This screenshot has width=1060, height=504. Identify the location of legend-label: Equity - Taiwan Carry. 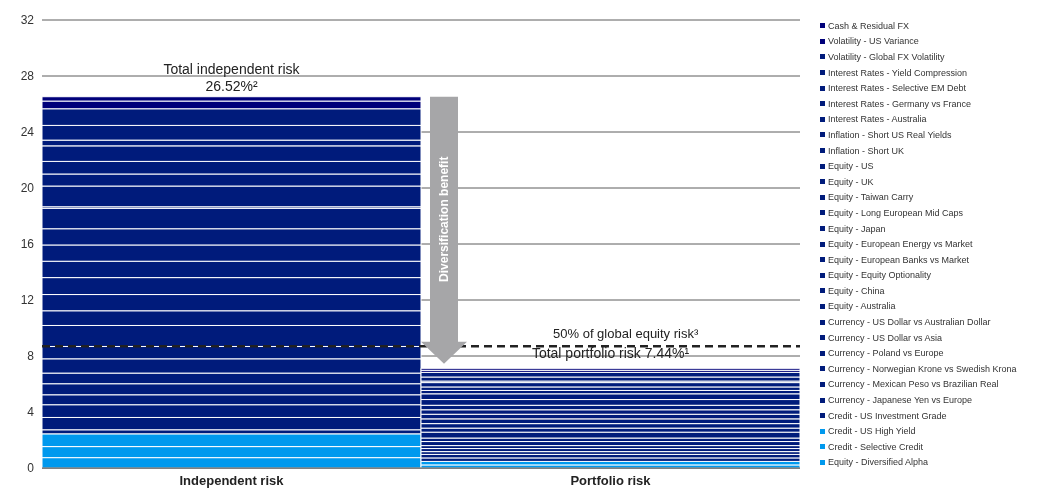
(871, 197).